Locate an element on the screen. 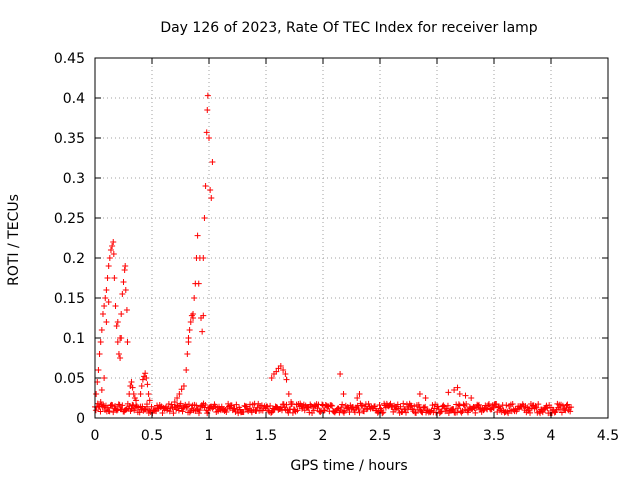 This screenshot has width=640, height=480. x-tick-label: 2.5 is located at coordinates (380, 436).